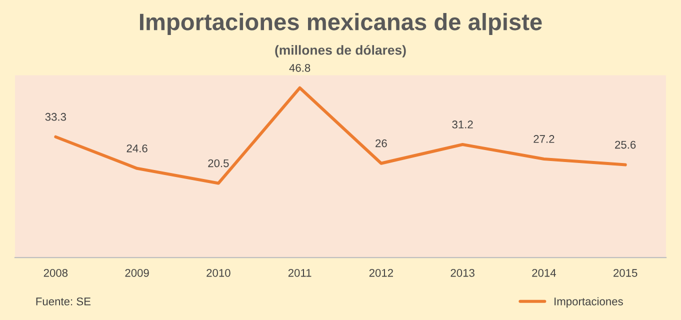 This screenshot has height=320, width=681. Describe the element at coordinates (381, 143) in the screenshot. I see `data-label: 26` at that location.